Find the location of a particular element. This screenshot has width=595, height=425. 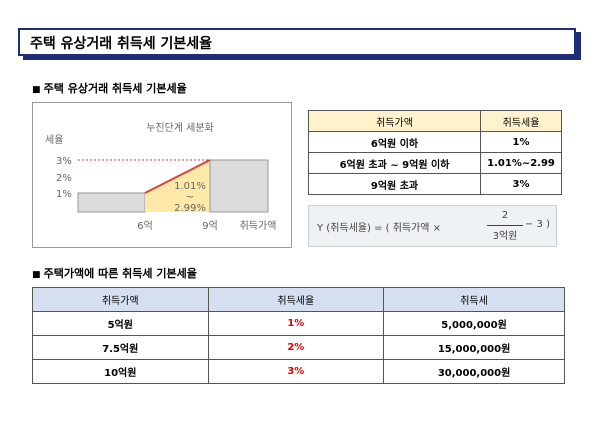

diagram-title: 누진단계 세분화 is located at coordinates (180, 128).